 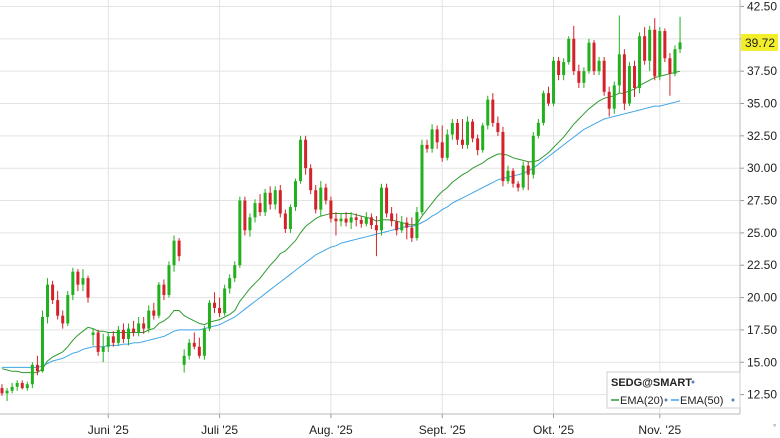 What do you see at coordinates (762, 395) in the screenshot?
I see `y-tick-label: 12.50` at bounding box center [762, 395].